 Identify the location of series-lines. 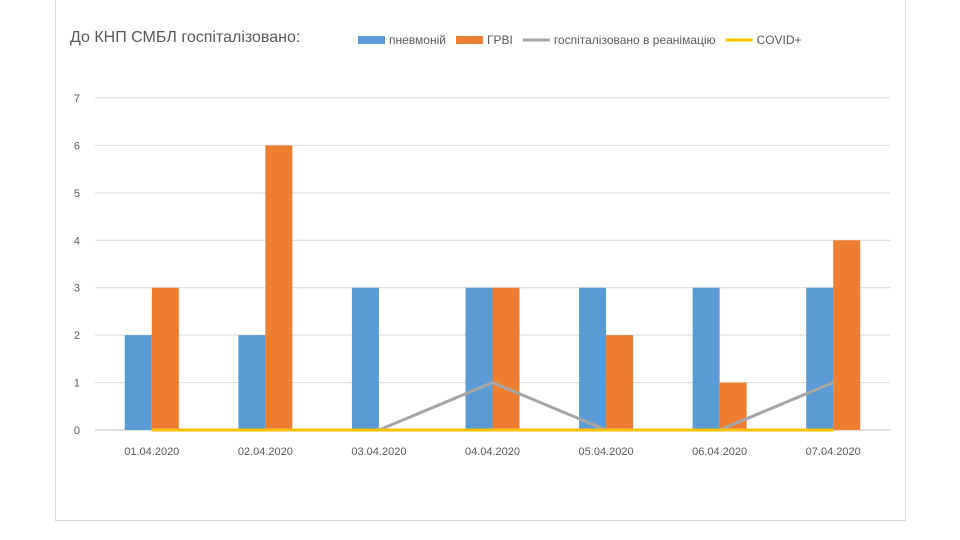
(492, 406).